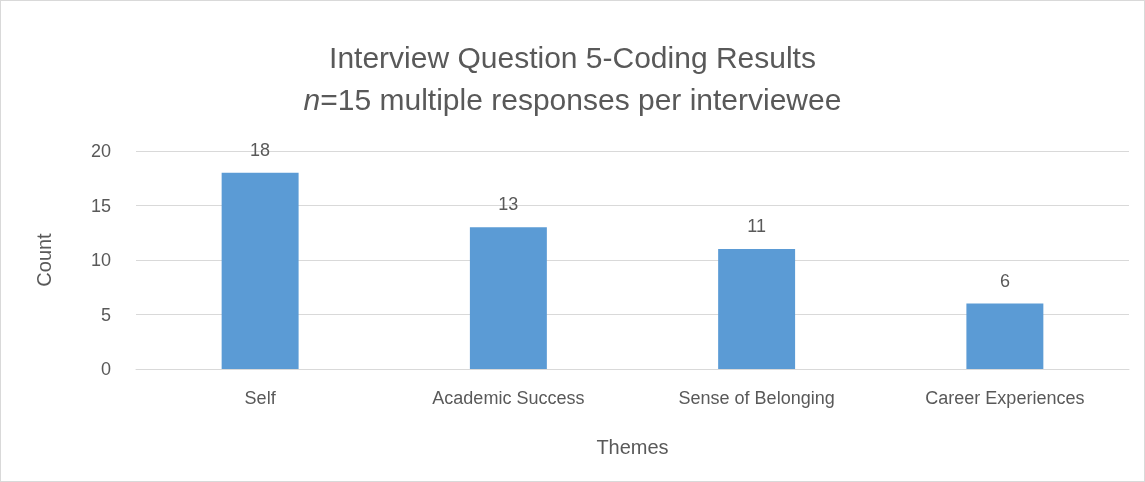 The image size is (1145, 482). What do you see at coordinates (260, 398) in the screenshot?
I see `x-tick-label: Self` at bounding box center [260, 398].